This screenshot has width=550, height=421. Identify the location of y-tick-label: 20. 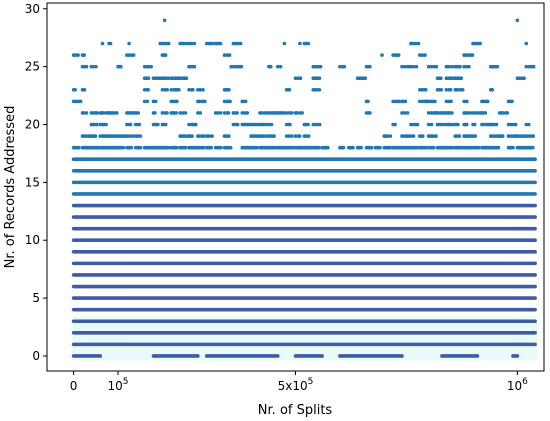
(32, 125).